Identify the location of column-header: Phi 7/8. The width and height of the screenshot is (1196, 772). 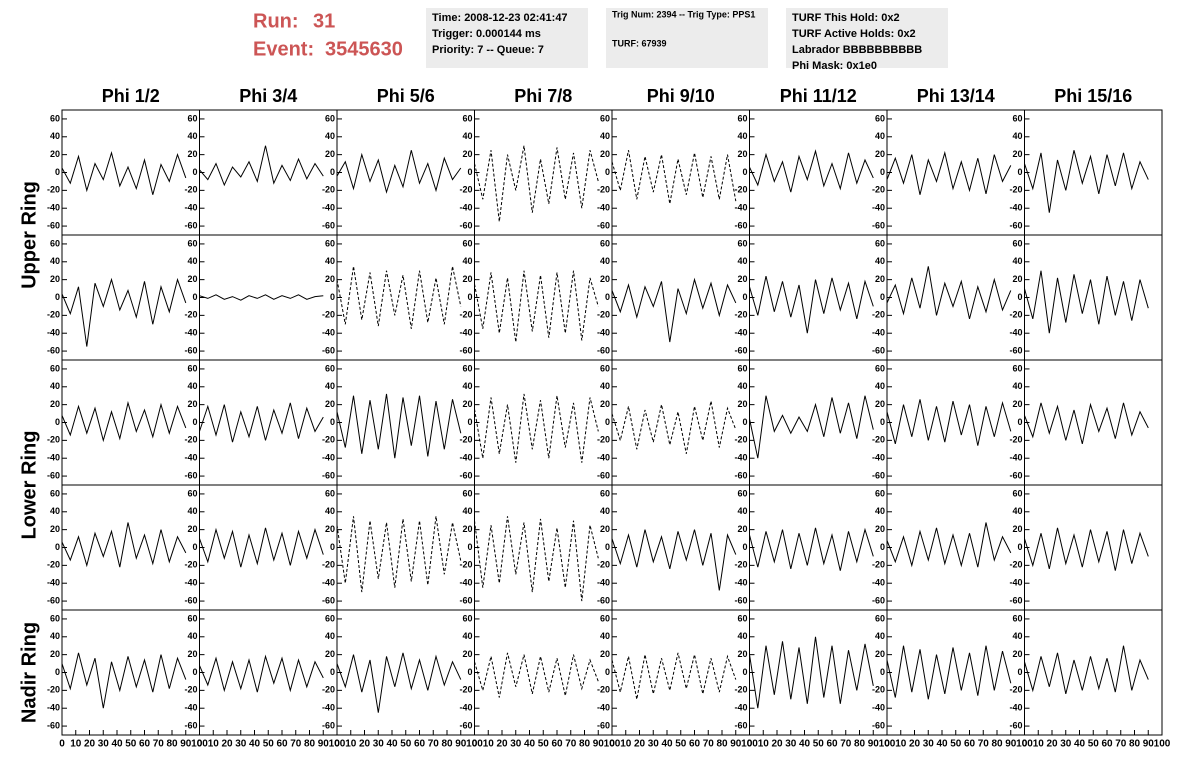
(543, 96).